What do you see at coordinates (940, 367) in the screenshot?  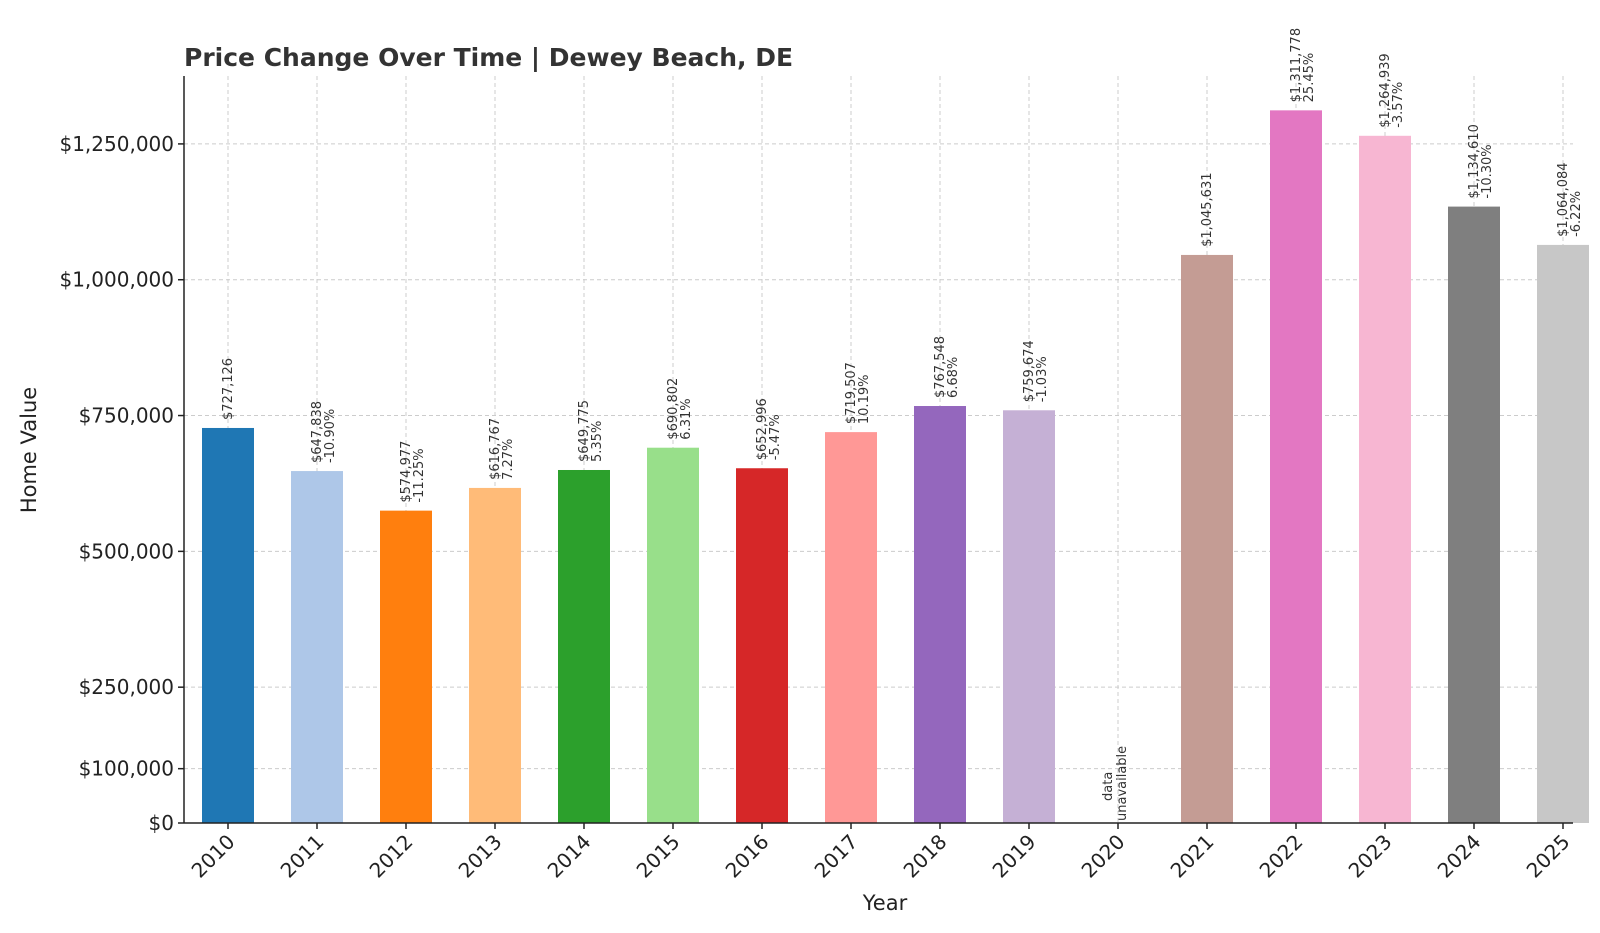 I see `value-label-2018: $767,548` at bounding box center [940, 367].